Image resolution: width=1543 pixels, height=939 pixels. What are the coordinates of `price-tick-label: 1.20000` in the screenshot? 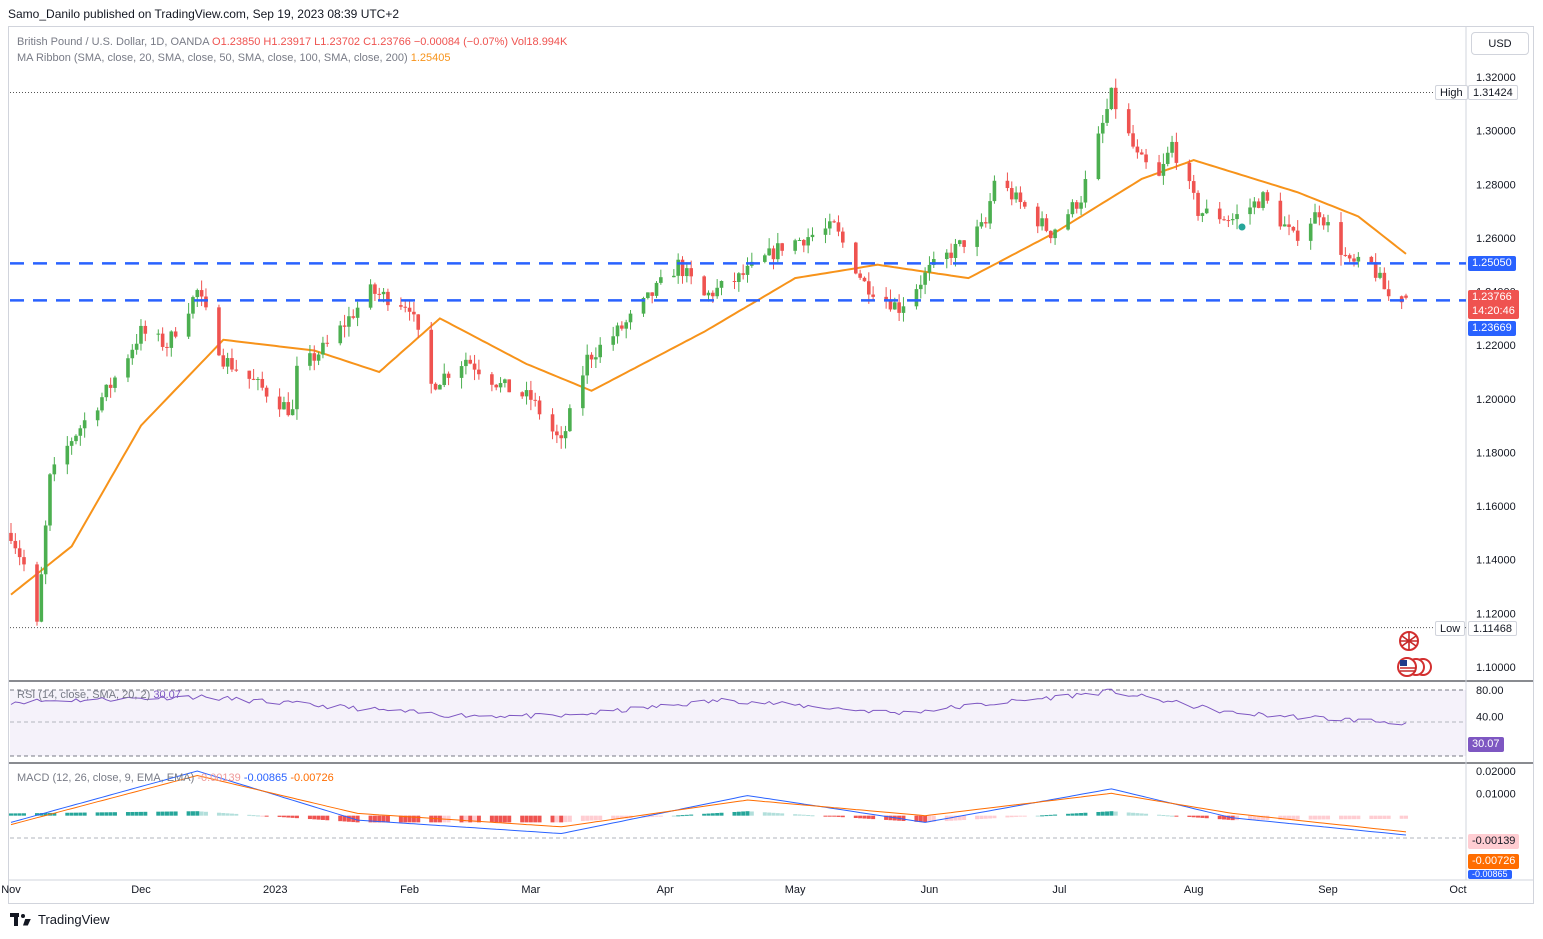 It's located at (1496, 400).